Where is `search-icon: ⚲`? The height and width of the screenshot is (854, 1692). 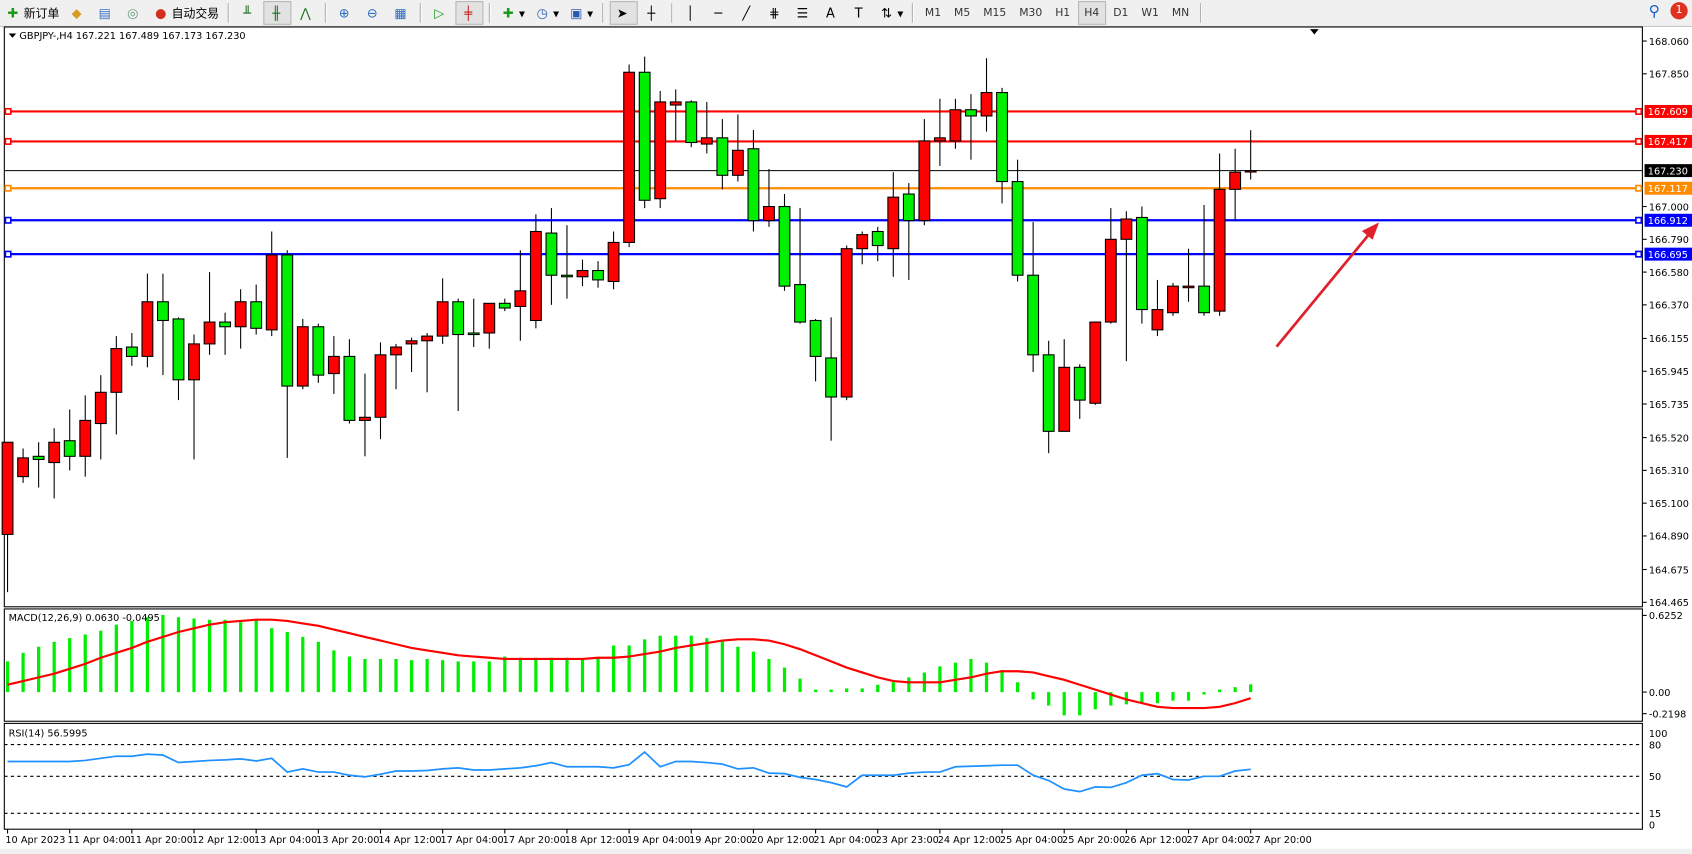
search-icon: ⚲ is located at coordinates (1654, 12).